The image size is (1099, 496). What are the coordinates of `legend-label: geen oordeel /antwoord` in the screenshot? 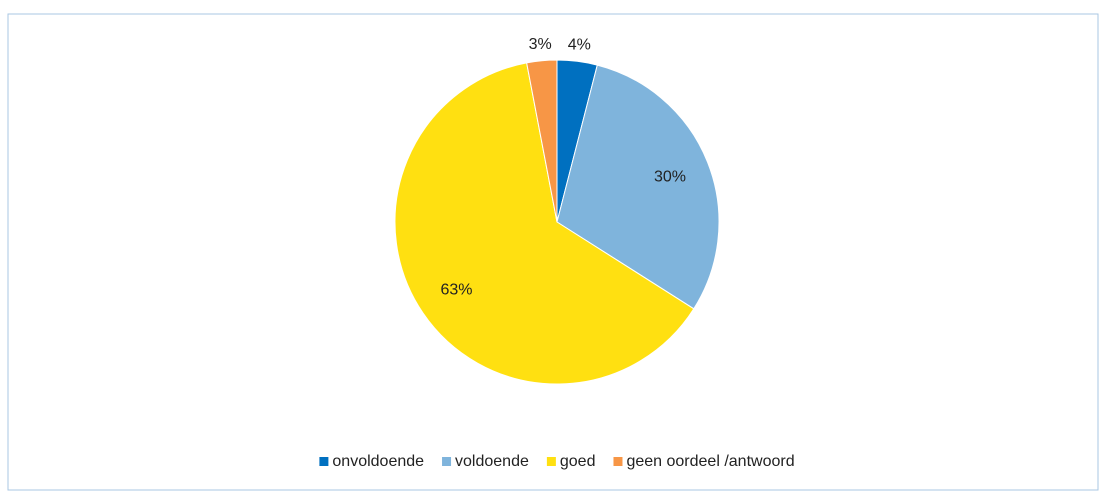 It's located at (710, 461).